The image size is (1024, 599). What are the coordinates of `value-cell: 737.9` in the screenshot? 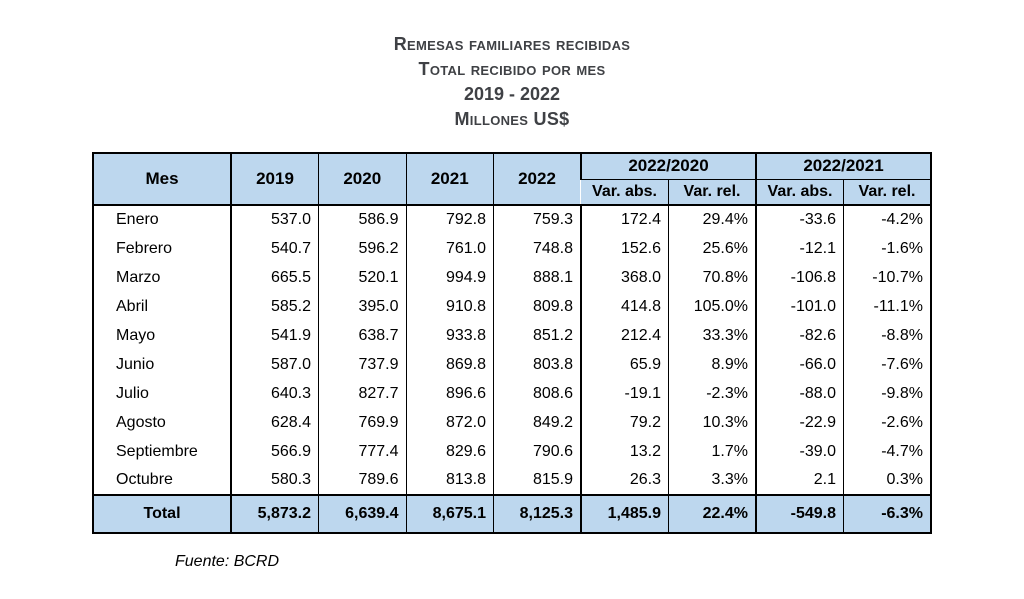 It's located at (362, 364).